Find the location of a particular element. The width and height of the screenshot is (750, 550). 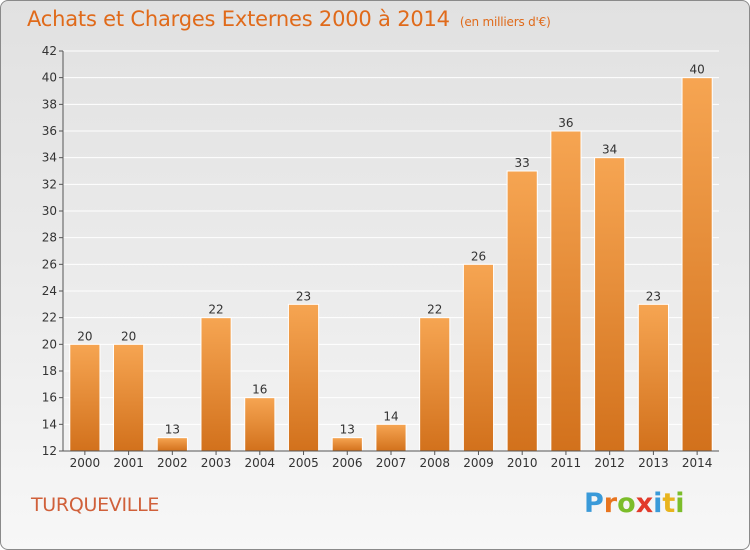

y-tick-label: 36 is located at coordinates (49, 131).